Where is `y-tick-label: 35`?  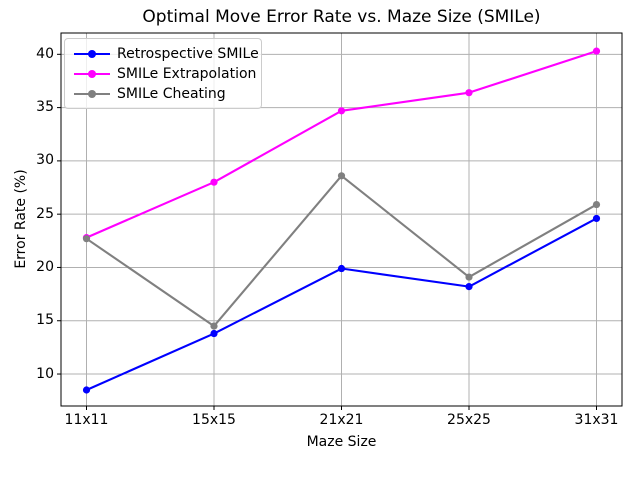 y-tick-label: 35 is located at coordinates (45, 107).